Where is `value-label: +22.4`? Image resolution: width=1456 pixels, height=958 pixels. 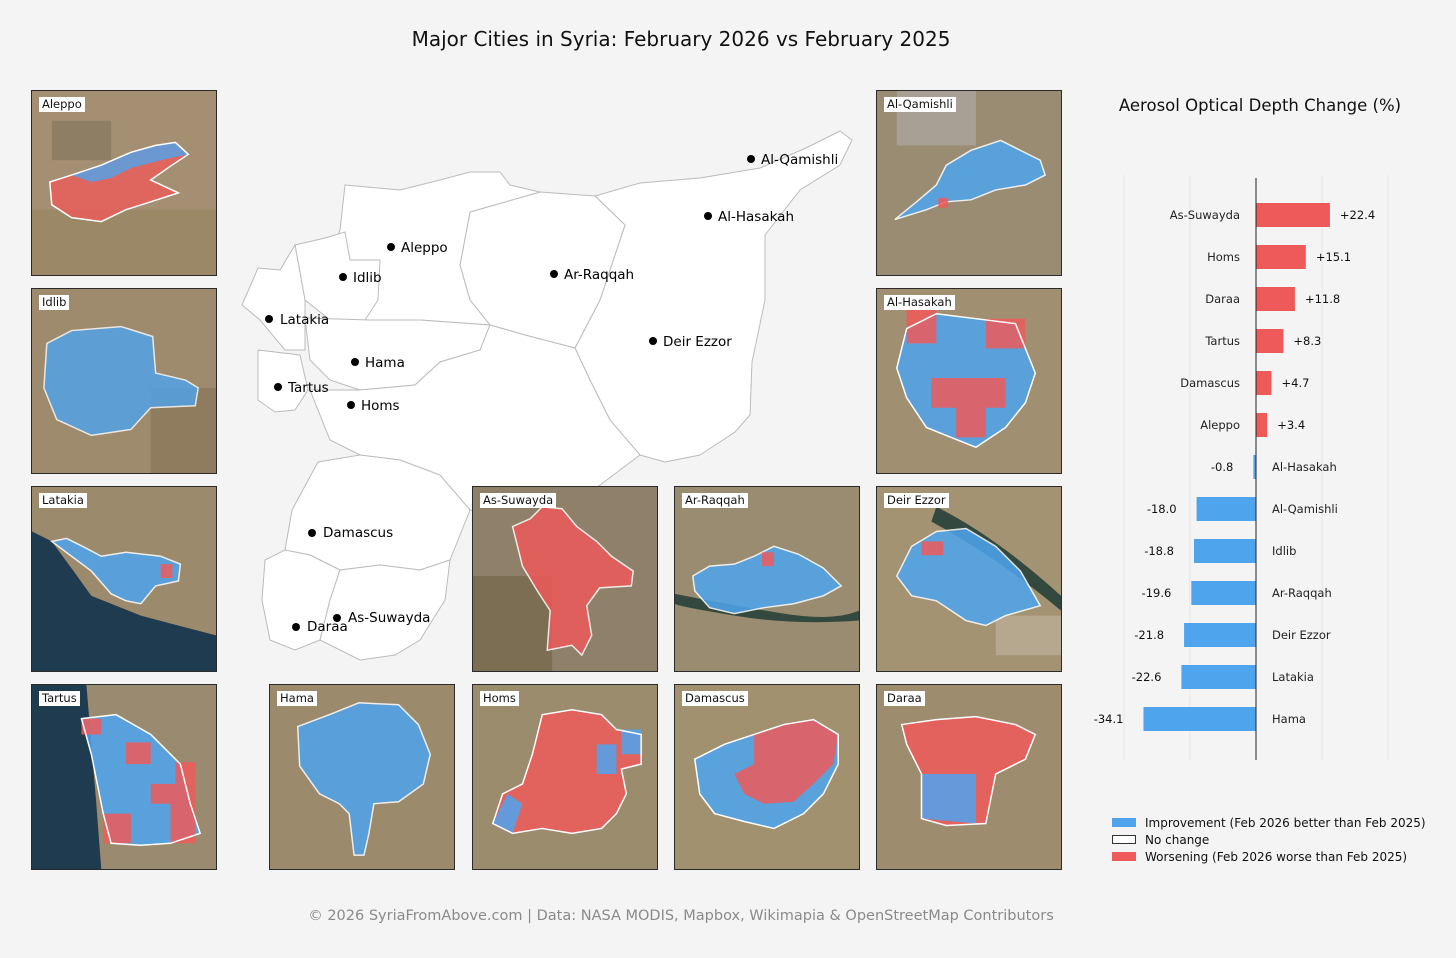
value-label: +22.4 is located at coordinates (1357, 215).